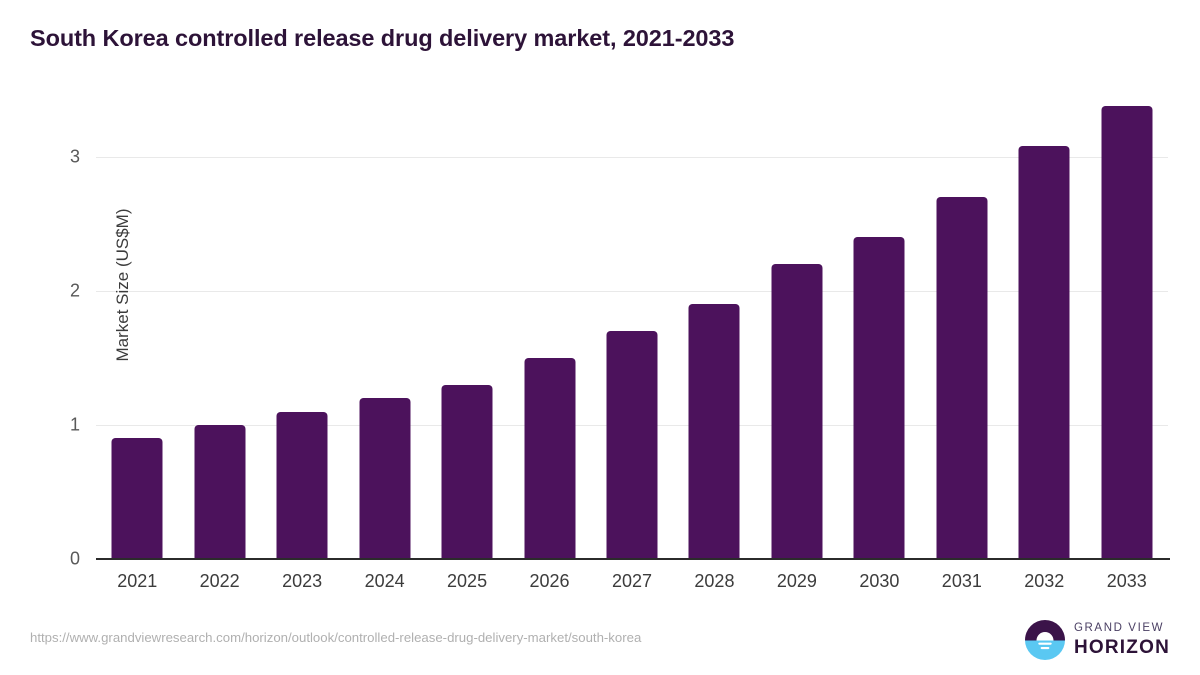  I want to click on bar-group: 2022, so click(219, 340).